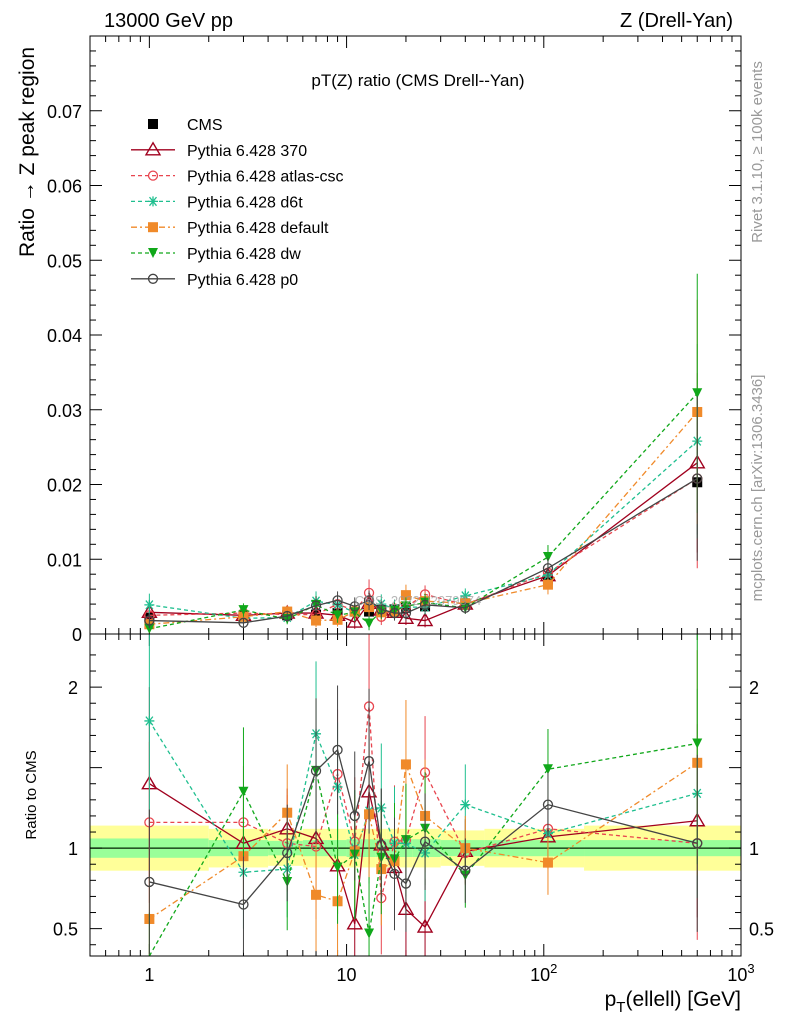 This screenshot has height=1024, width=786. What do you see at coordinates (73, 849) in the screenshot?
I see `ratio-y-tick-label: 1` at bounding box center [73, 849].